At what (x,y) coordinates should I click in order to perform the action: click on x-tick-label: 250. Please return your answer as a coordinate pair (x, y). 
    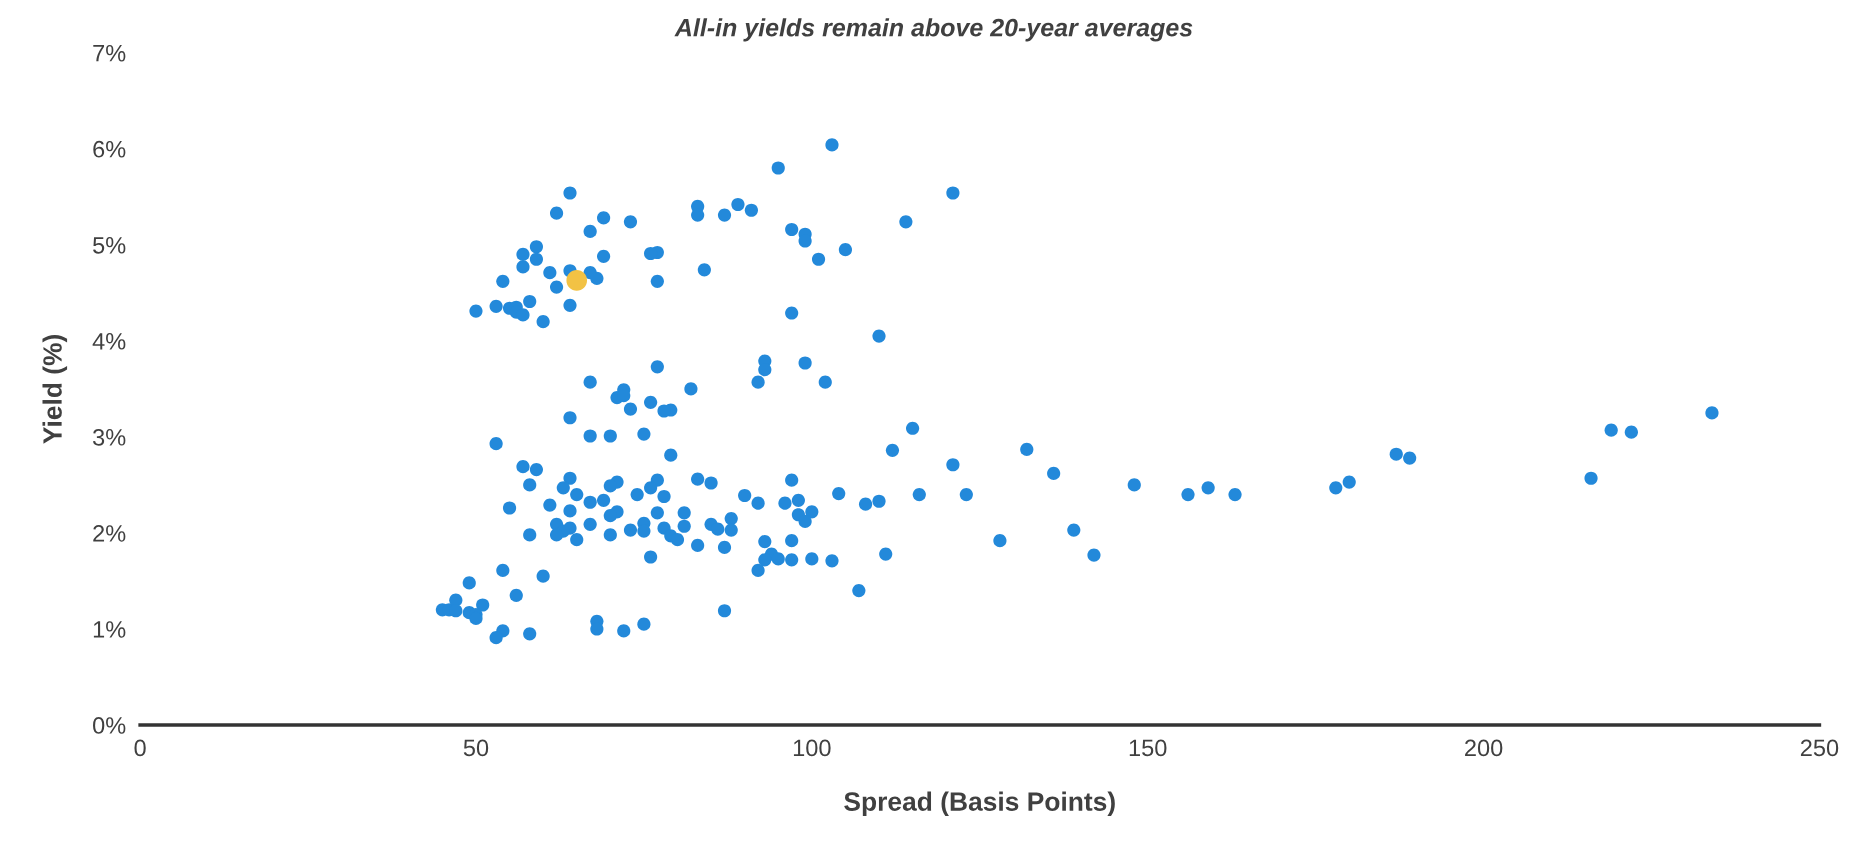
    Looking at the image, I should click on (1819, 748).